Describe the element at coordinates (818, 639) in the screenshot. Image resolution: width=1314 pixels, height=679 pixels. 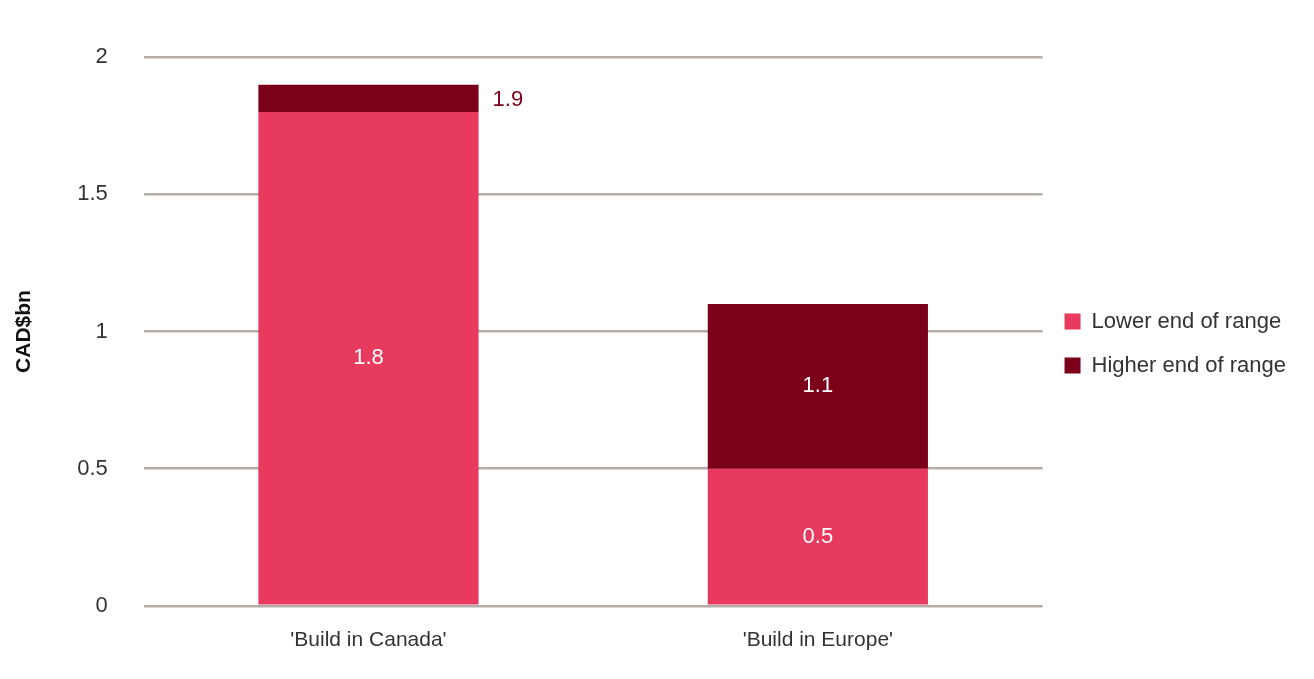
I see `x-tick-label: 'Build in Europe'` at that location.